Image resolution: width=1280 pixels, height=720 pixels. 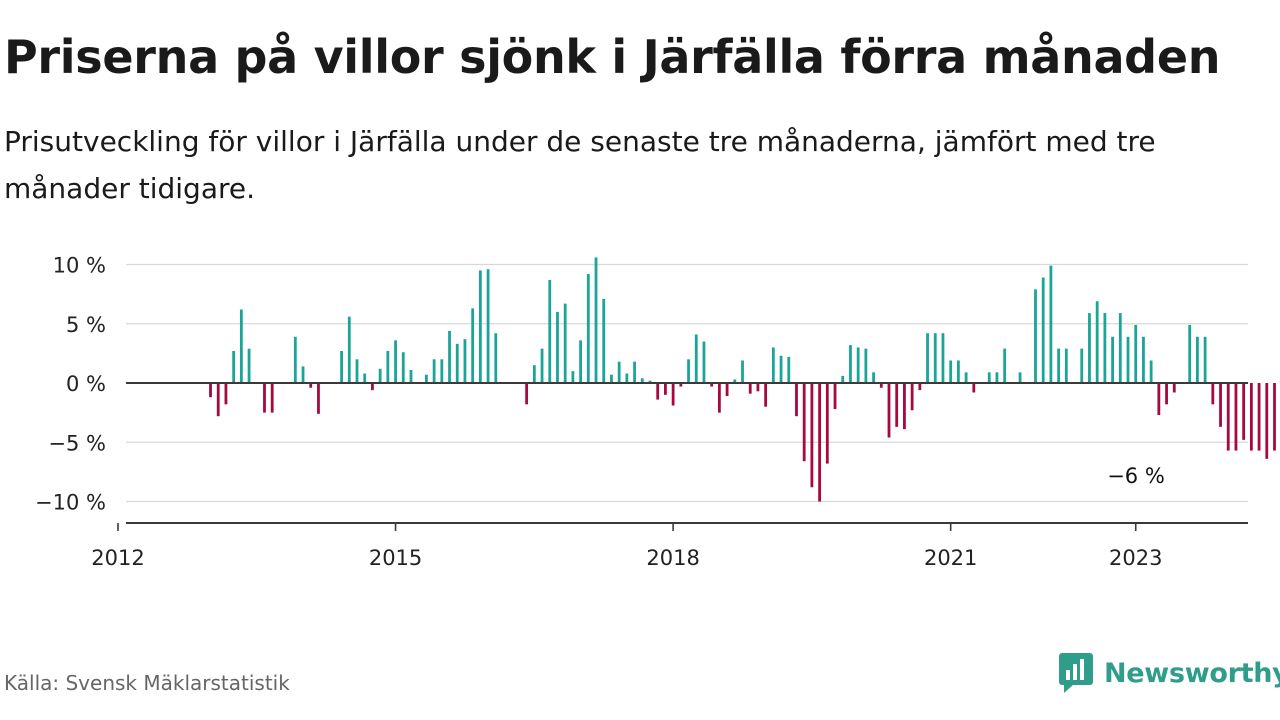 What do you see at coordinates (1076, 673) in the screenshot?
I see `newsworthy-logo-icon` at bounding box center [1076, 673].